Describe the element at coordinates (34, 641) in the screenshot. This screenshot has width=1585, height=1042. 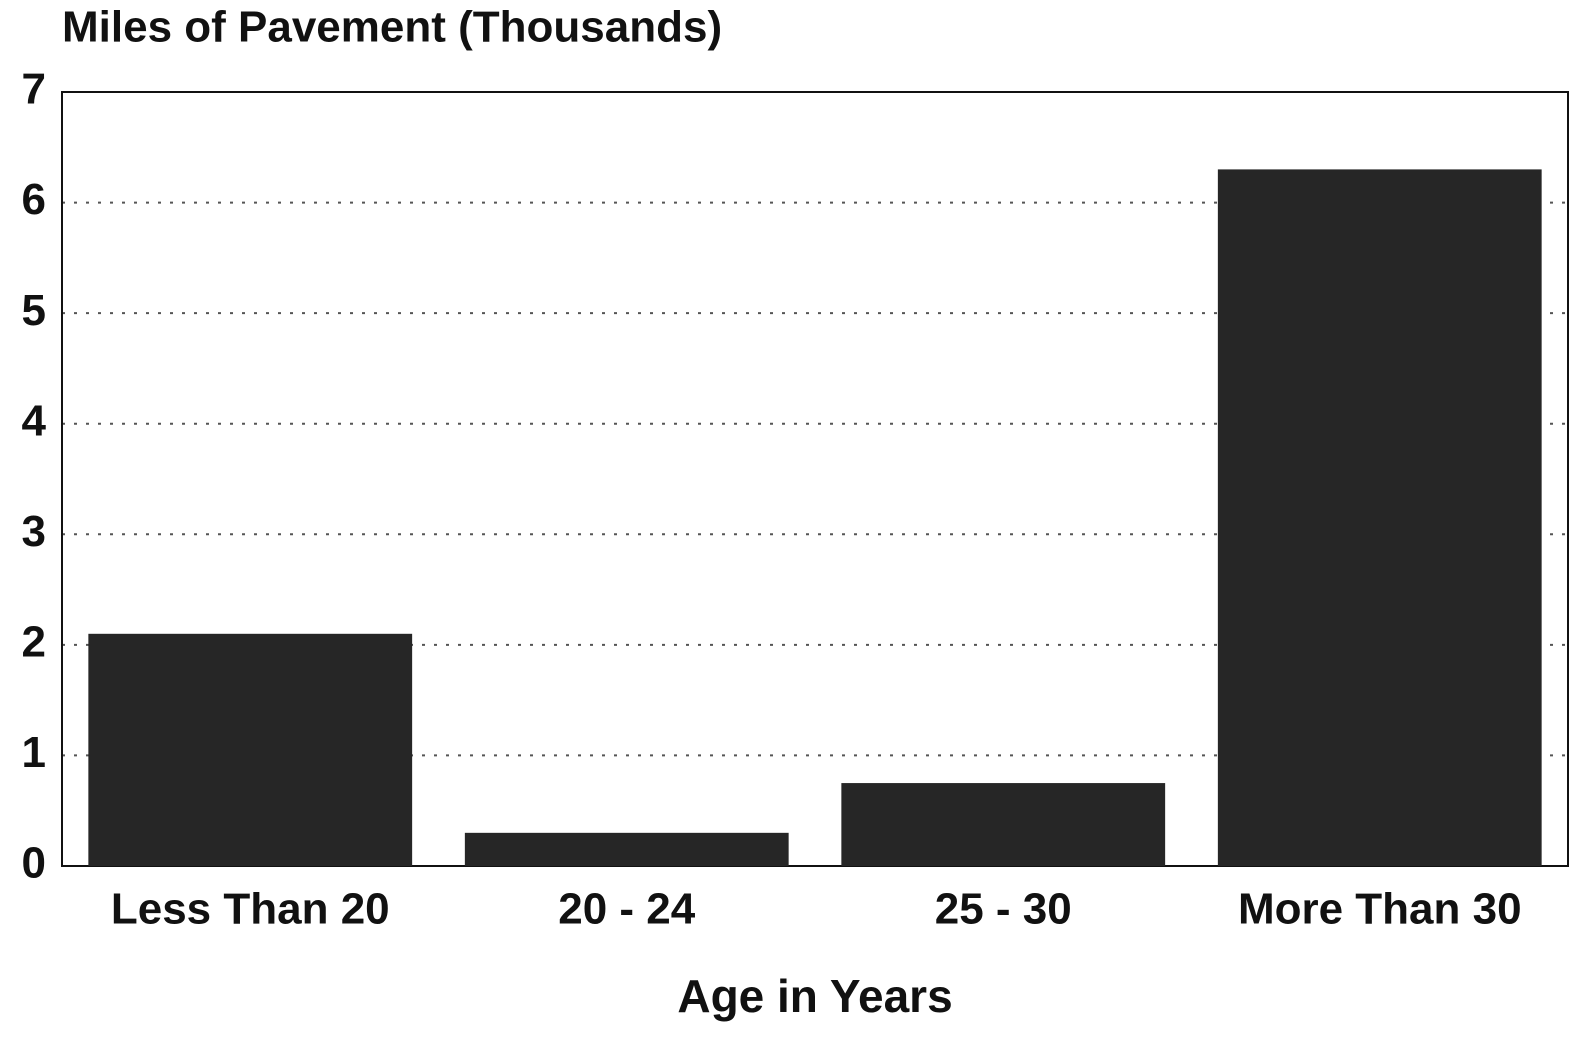
I see `y-tick-label: 2` at that location.